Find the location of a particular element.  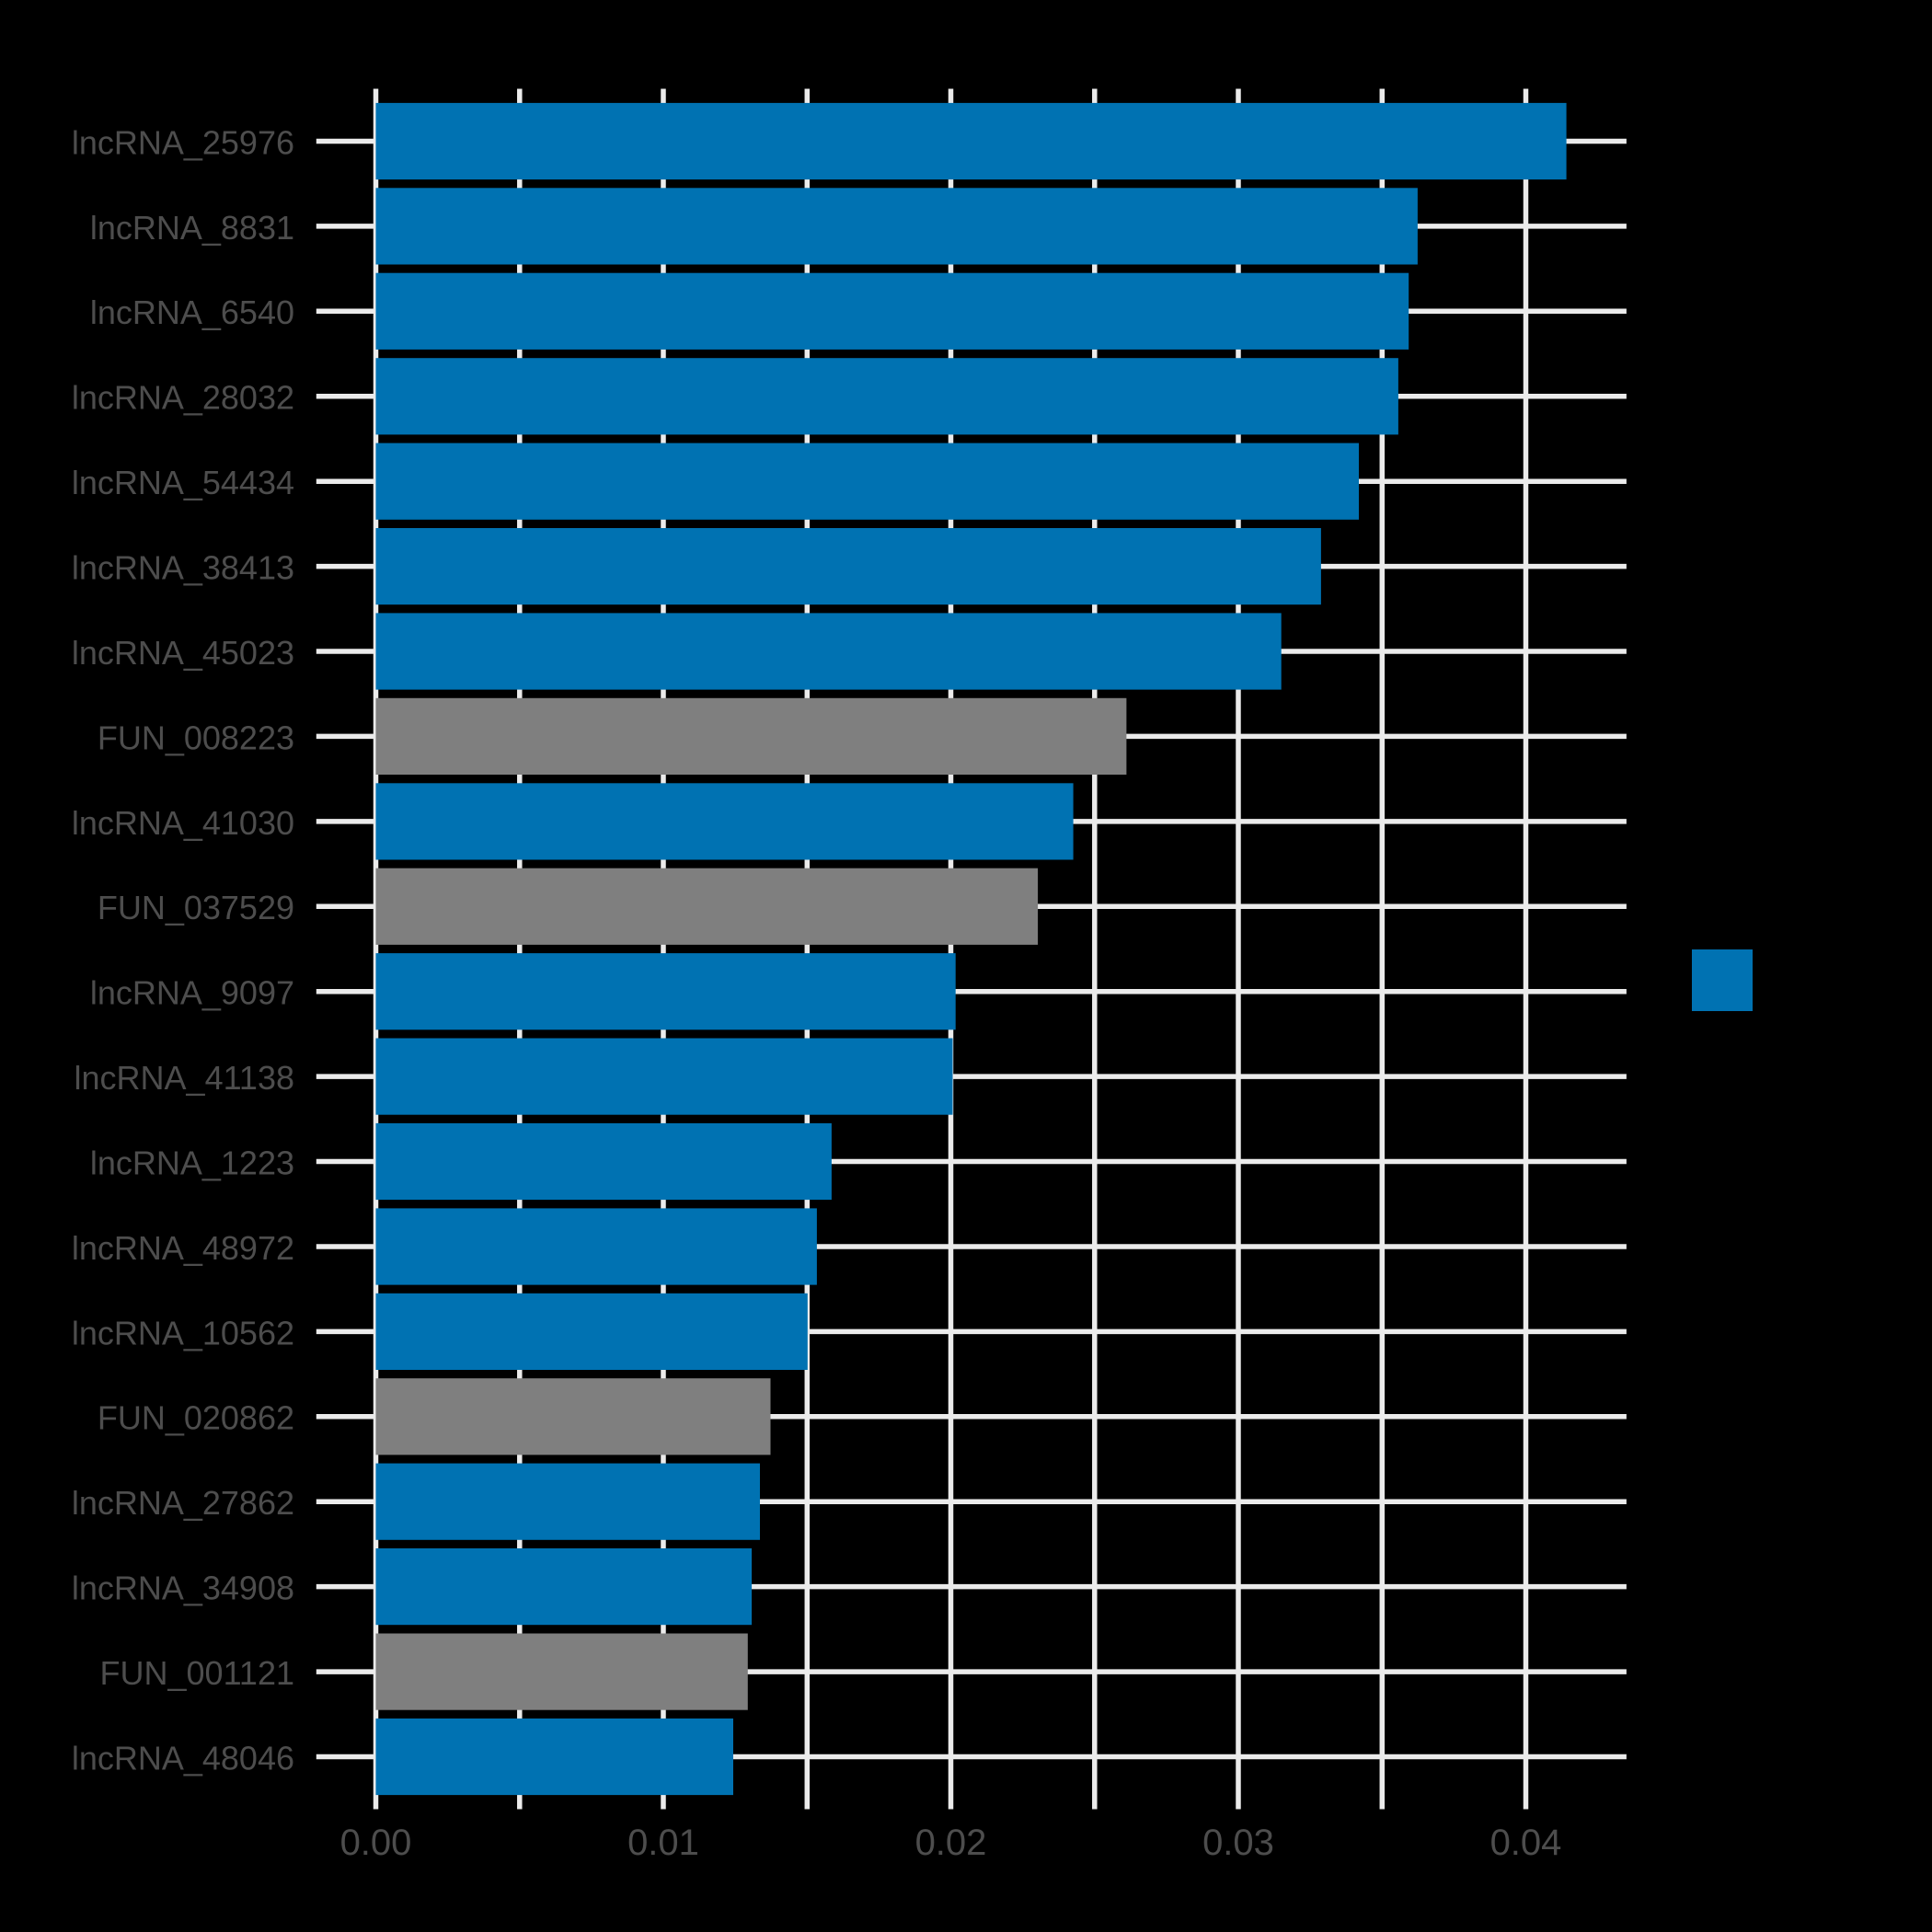

svg-text: lncRNA_9097 is located at coordinates (192, 993).